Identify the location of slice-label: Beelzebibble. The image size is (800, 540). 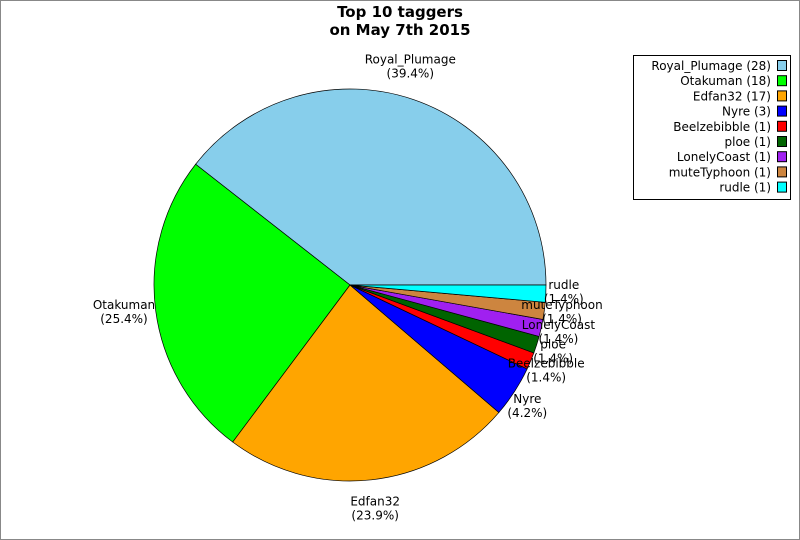
(546, 363).